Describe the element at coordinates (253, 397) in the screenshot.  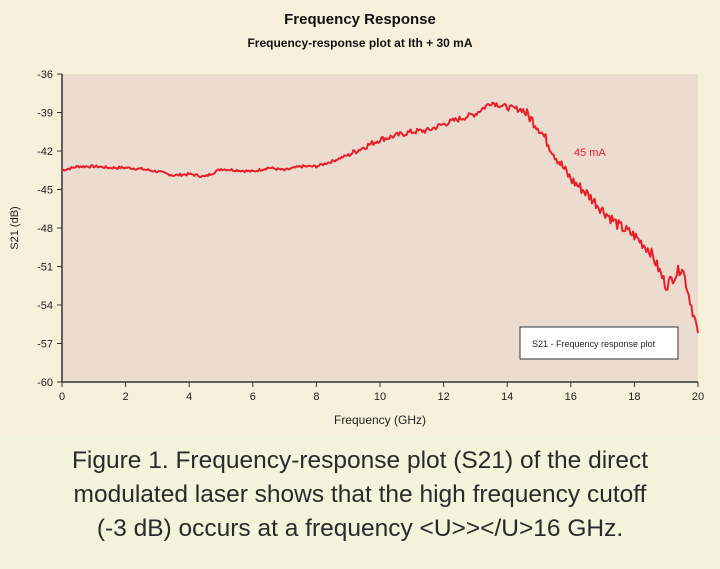
I see `x-tick-label: 6` at that location.